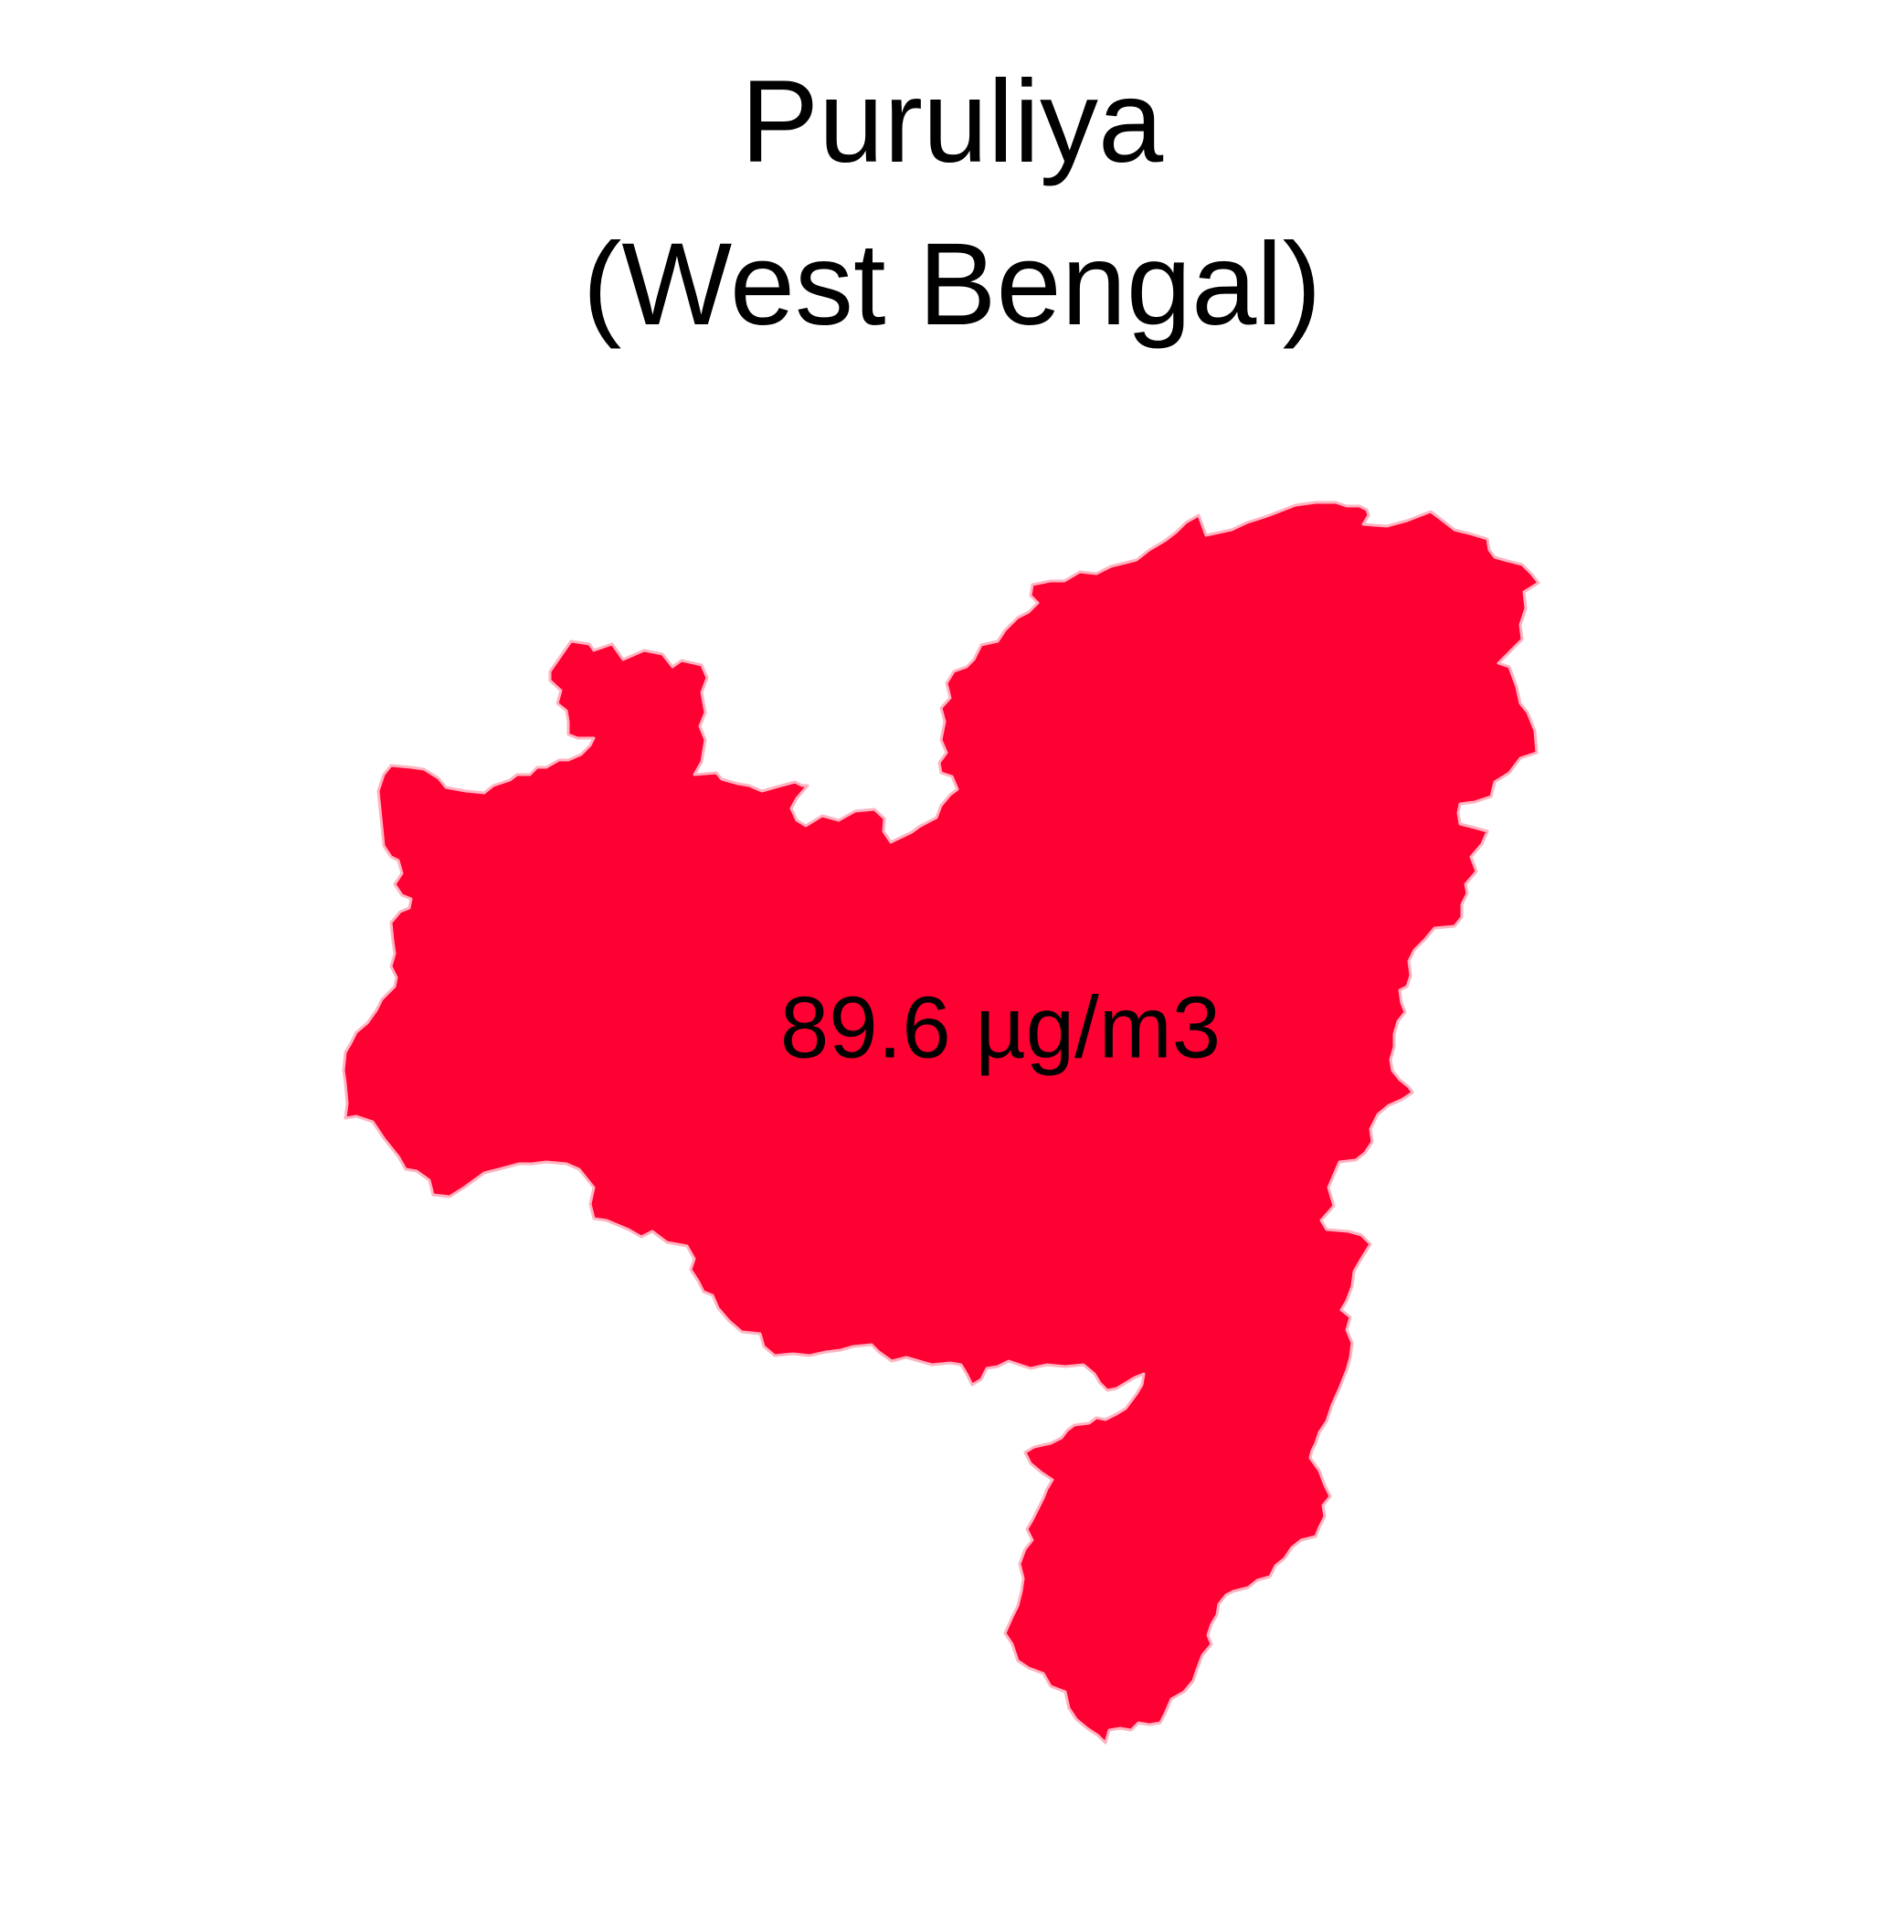 This screenshot has width=1904, height=1932. I want to click on map-title-state: (West Bengal), so click(952, 284).